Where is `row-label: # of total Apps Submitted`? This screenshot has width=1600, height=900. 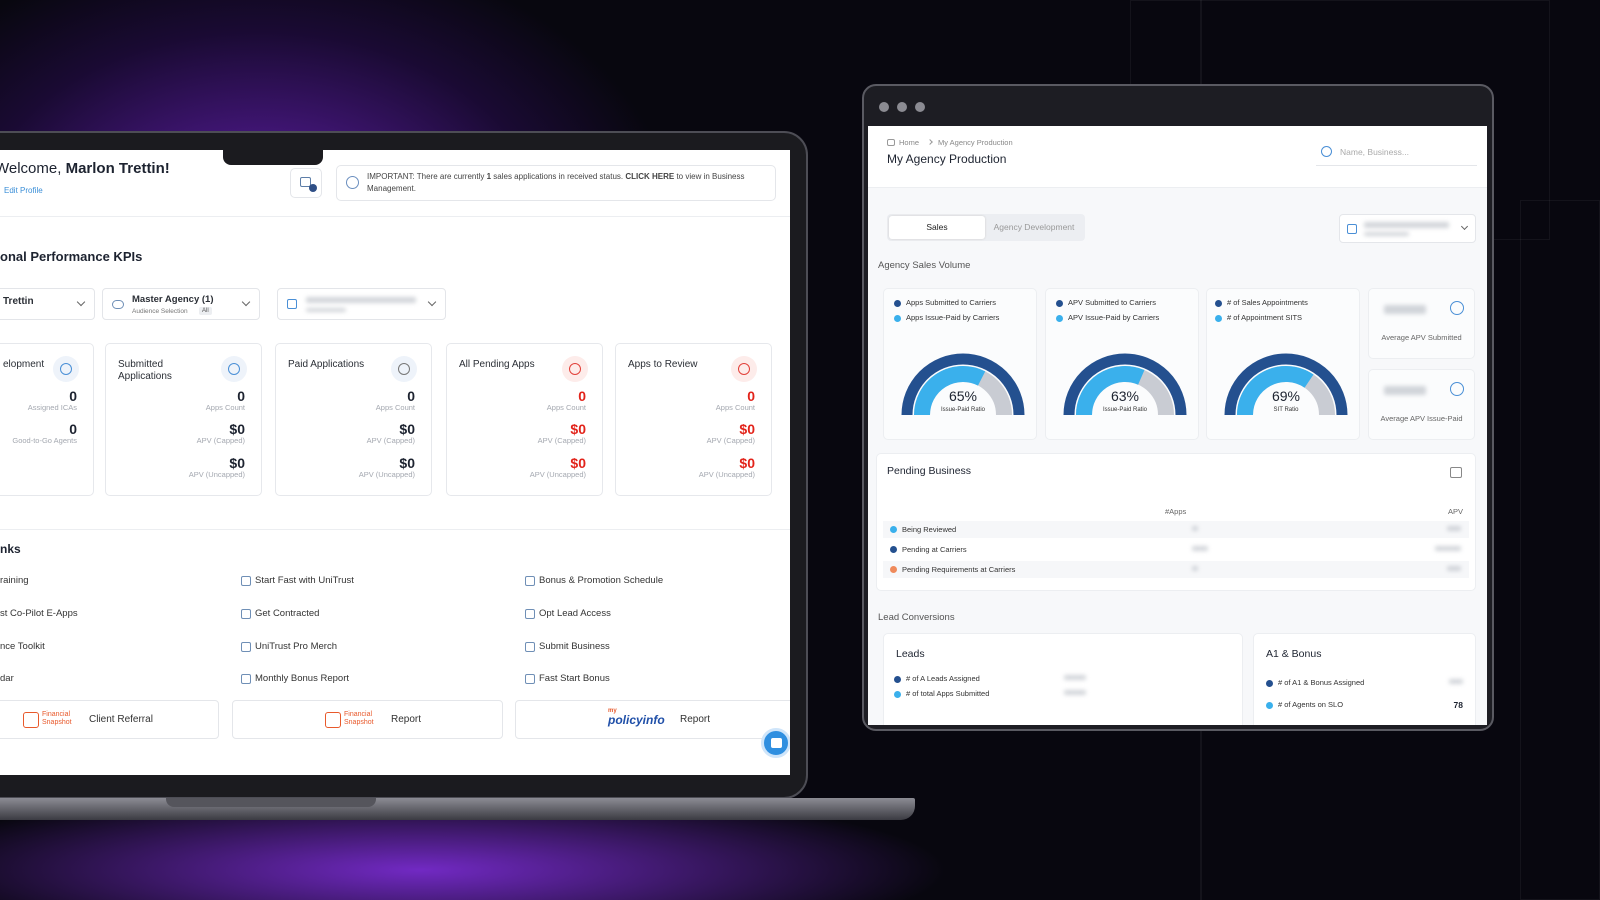
row-label: # of total Apps Submitted is located at coordinates (948, 693).